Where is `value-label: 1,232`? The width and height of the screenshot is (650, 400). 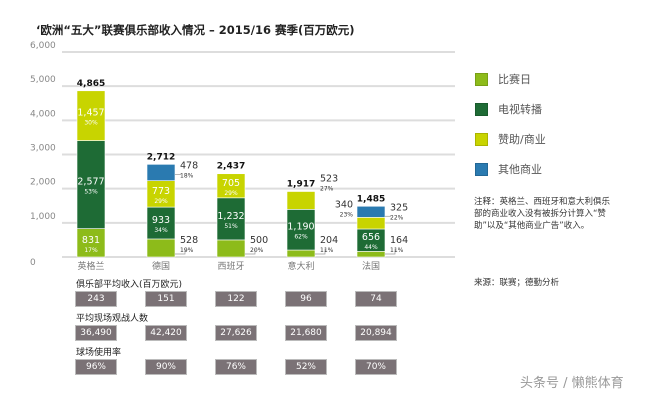 value-label: 1,232 is located at coordinates (230, 216).